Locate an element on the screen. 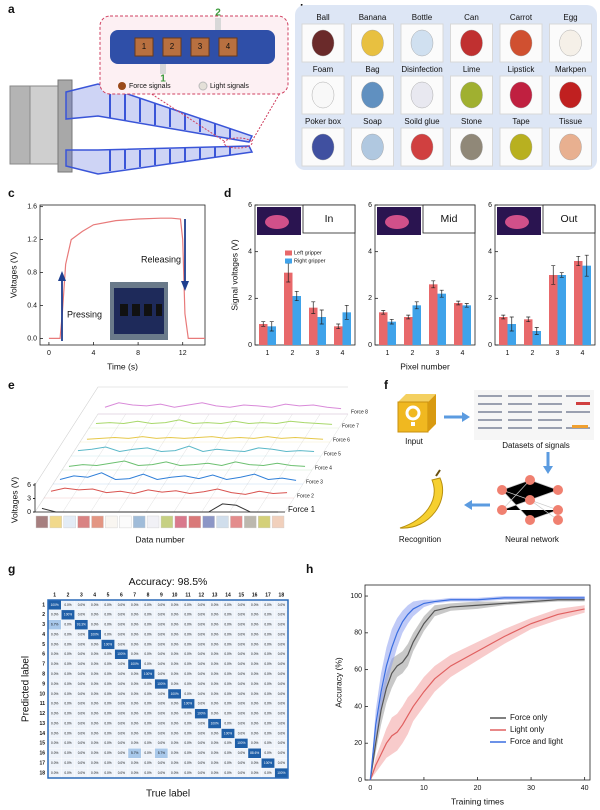 This screenshot has width=600, height=810. y-tick-label: 5 is located at coordinates (43, 645).